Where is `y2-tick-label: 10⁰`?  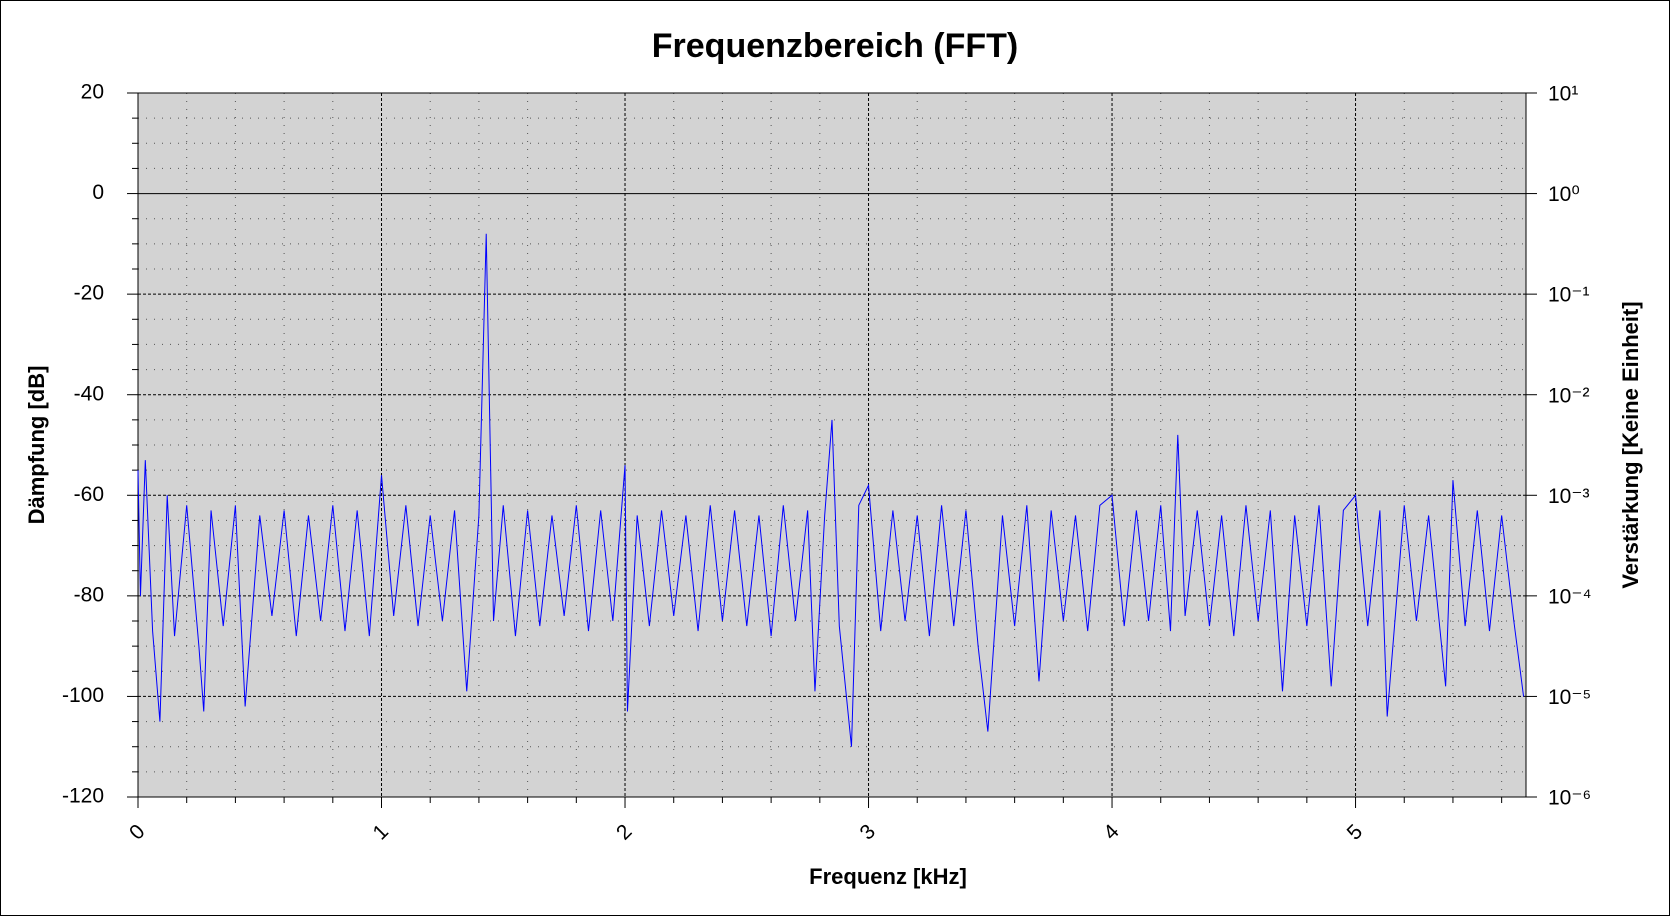
y2-tick-label: 10⁰ is located at coordinates (1564, 194).